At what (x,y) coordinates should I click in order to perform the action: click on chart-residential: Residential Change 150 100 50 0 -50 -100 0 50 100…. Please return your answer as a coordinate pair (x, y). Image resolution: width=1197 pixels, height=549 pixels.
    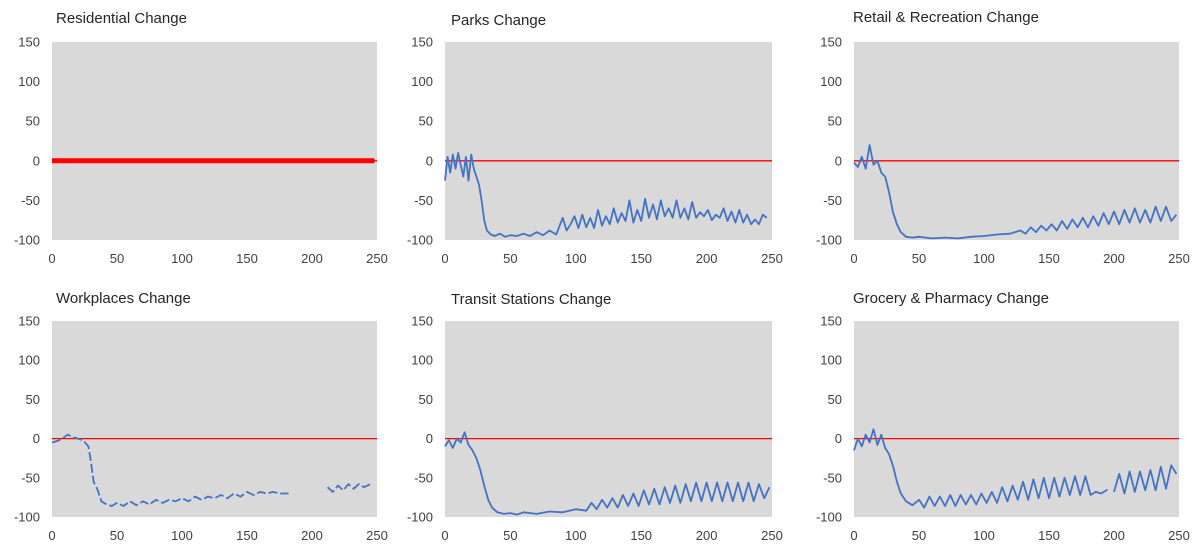
    Looking at the image, I should click on (201, 138).